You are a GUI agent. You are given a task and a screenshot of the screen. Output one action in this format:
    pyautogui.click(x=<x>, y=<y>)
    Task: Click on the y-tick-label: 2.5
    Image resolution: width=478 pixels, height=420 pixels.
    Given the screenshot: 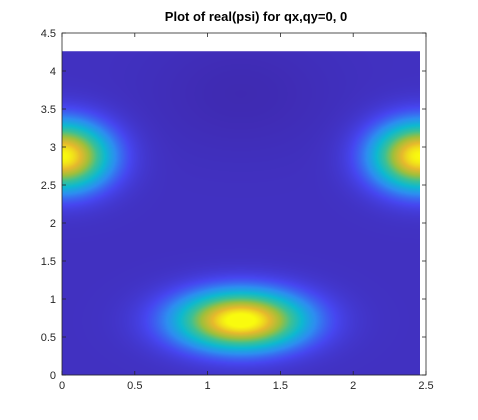 What is the action you would take?
    pyautogui.click(x=48, y=186)
    